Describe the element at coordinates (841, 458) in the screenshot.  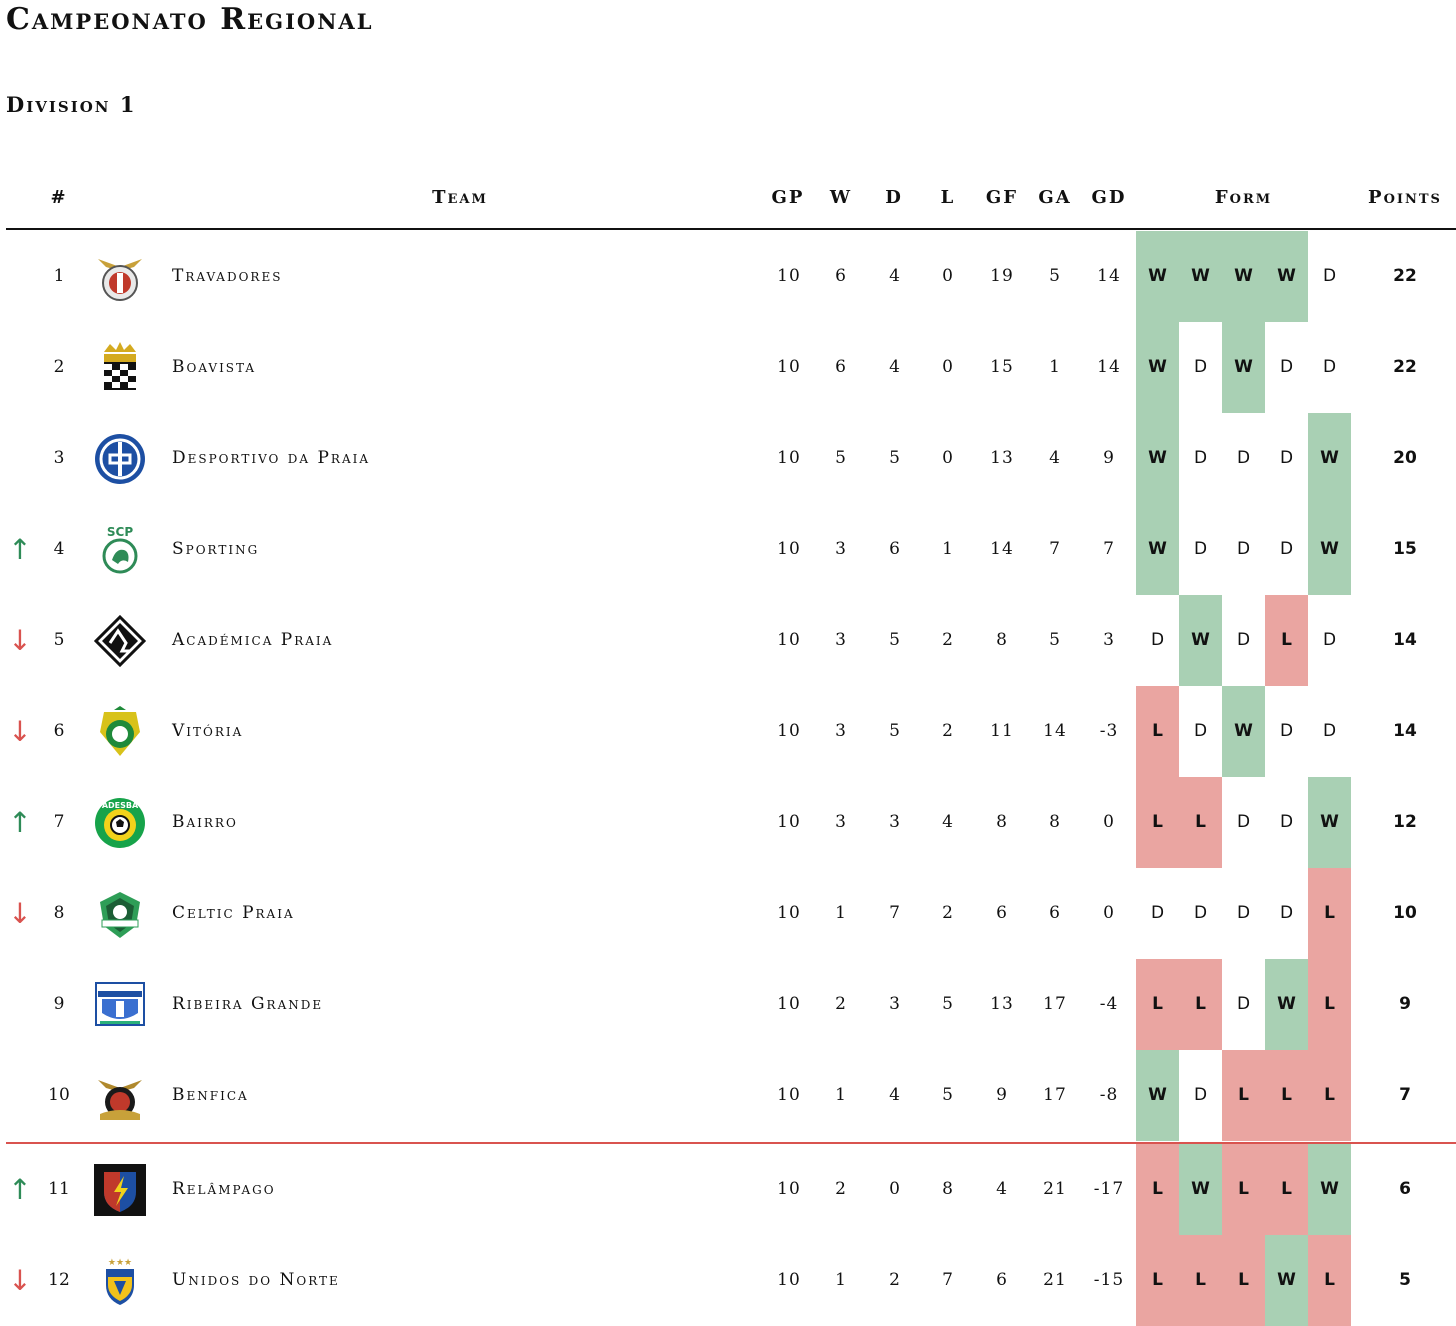
I see `w-cell: 5` at that location.